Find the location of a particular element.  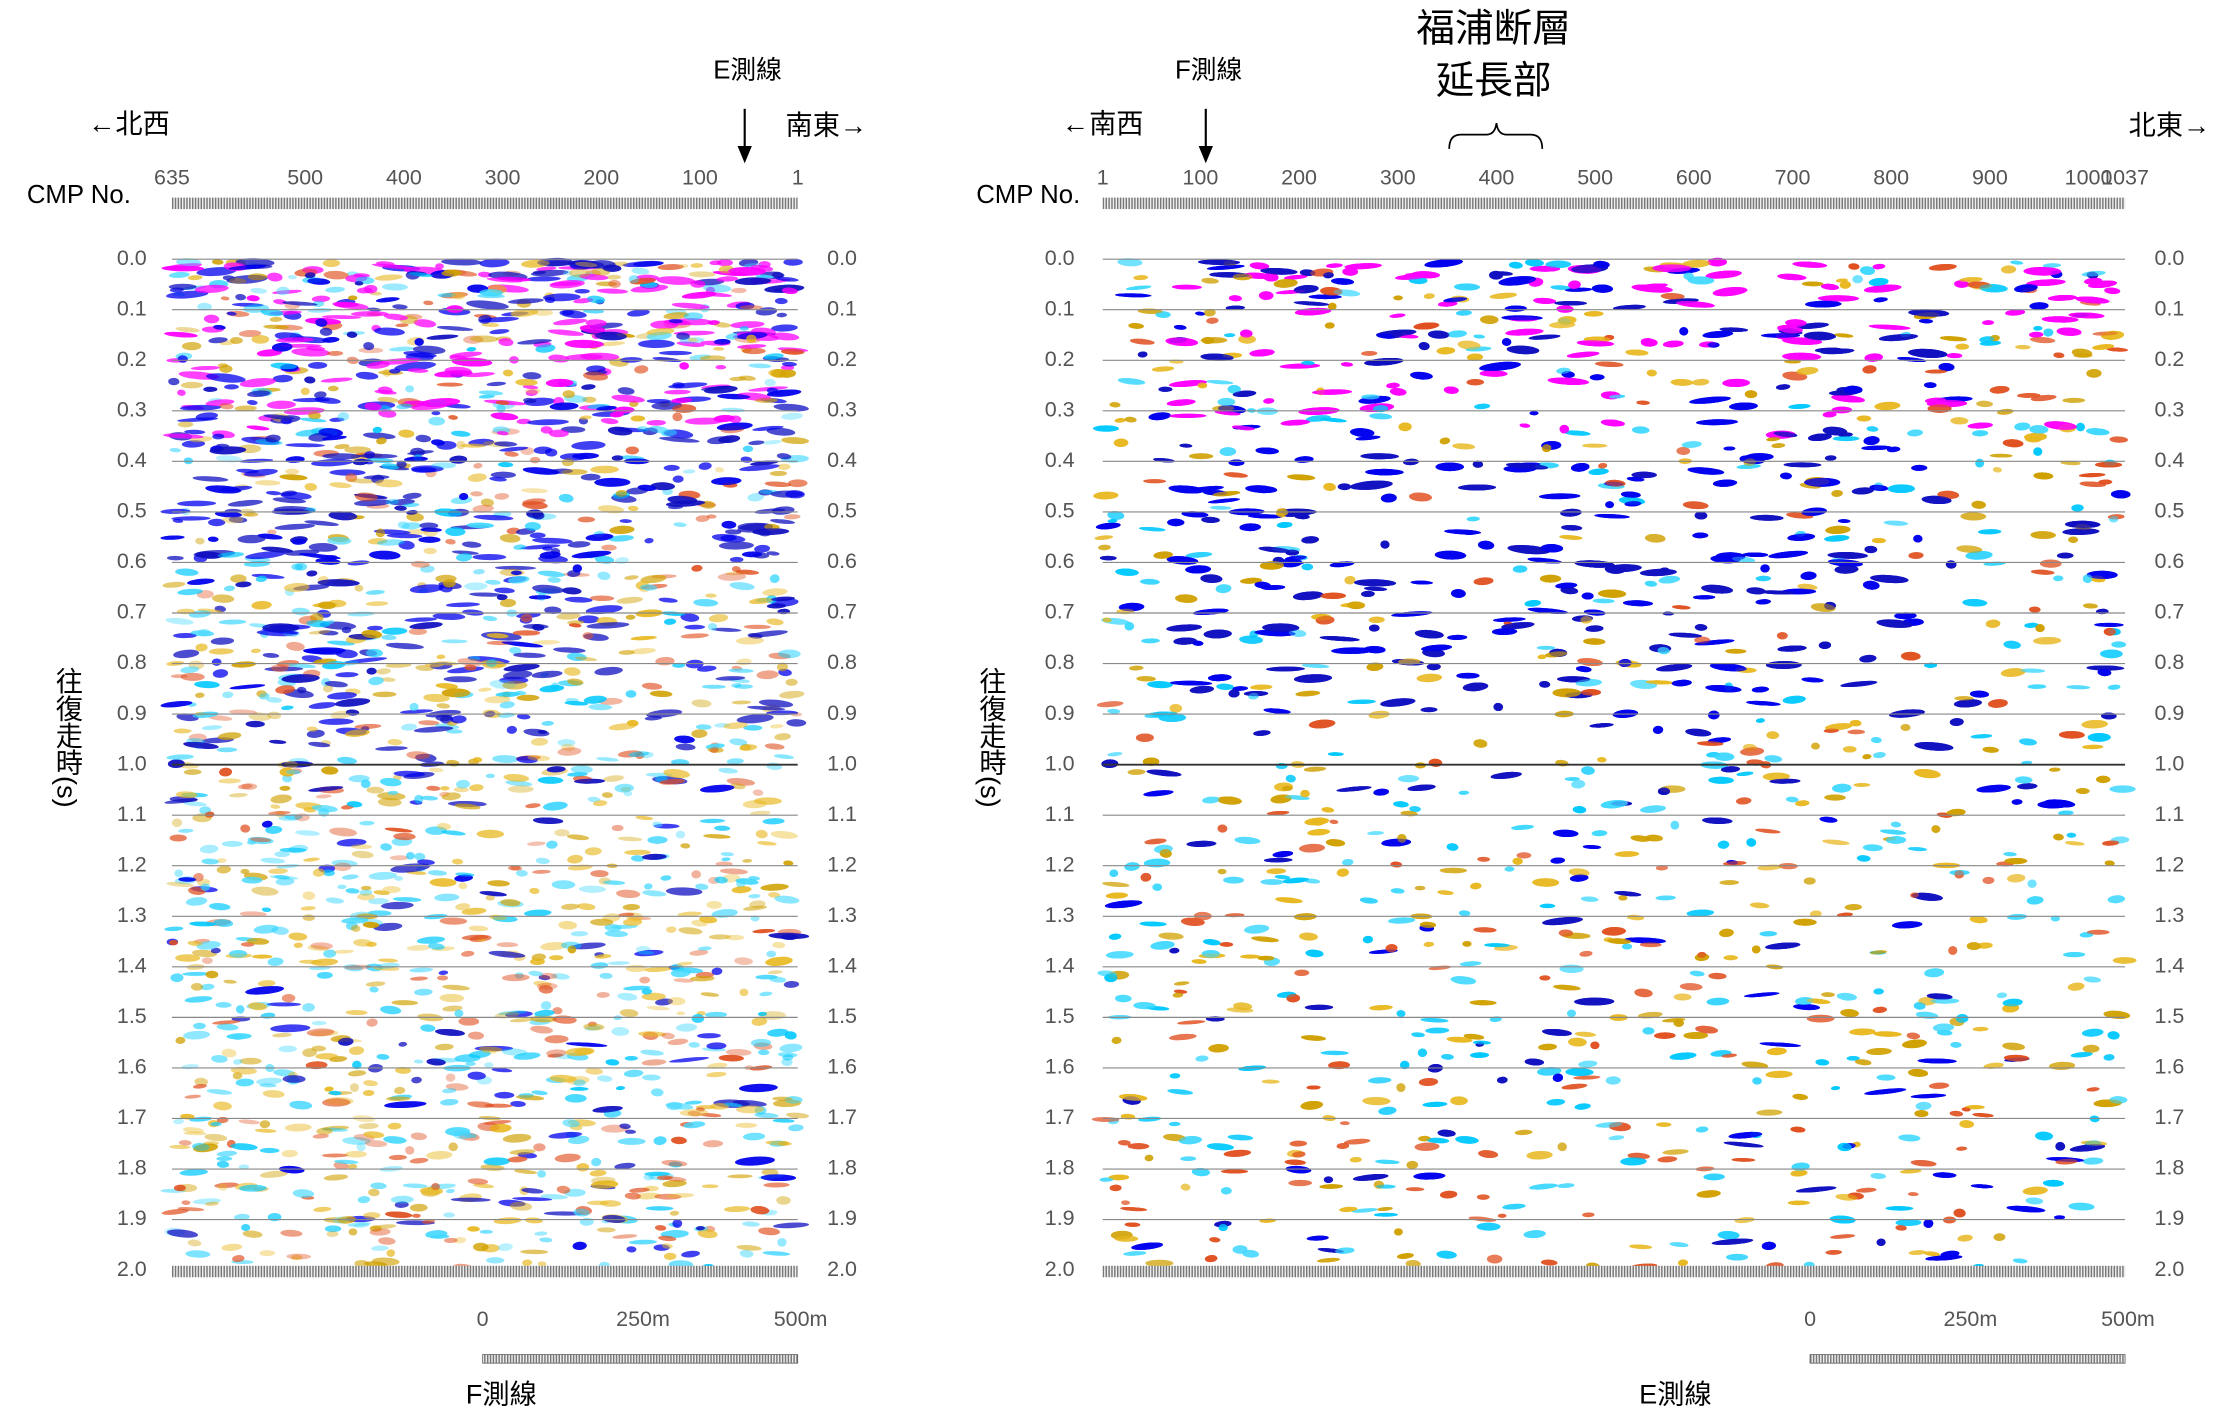

time-tick-label: 0.8 is located at coordinates (132, 662).